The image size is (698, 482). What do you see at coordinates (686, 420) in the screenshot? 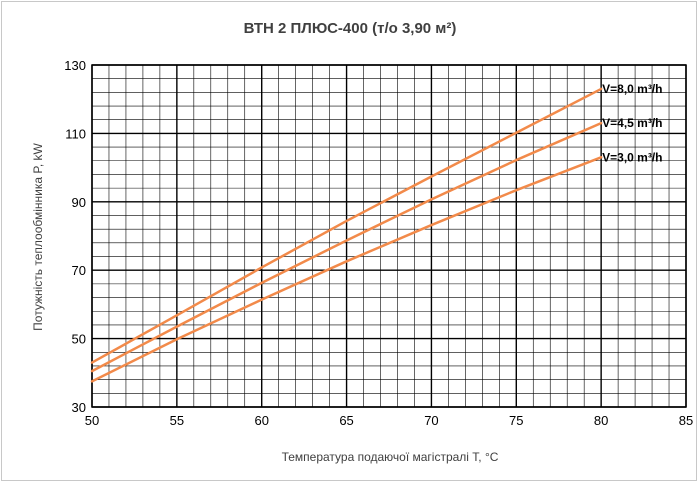
I see `x-tick-label: 85` at bounding box center [686, 420].